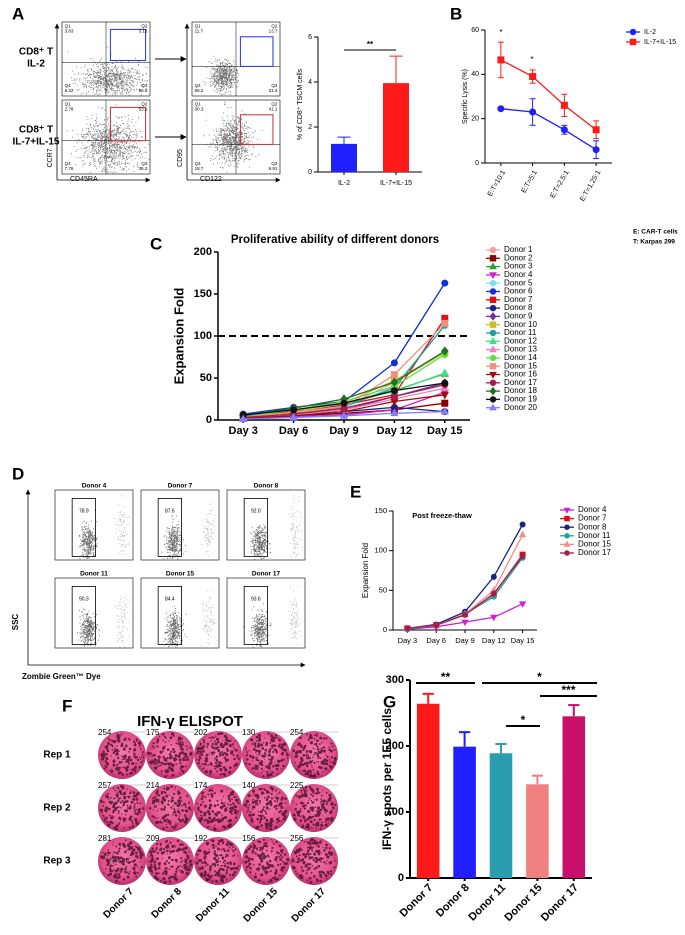  I want to click on axis-label: CD95, so click(180, 158).